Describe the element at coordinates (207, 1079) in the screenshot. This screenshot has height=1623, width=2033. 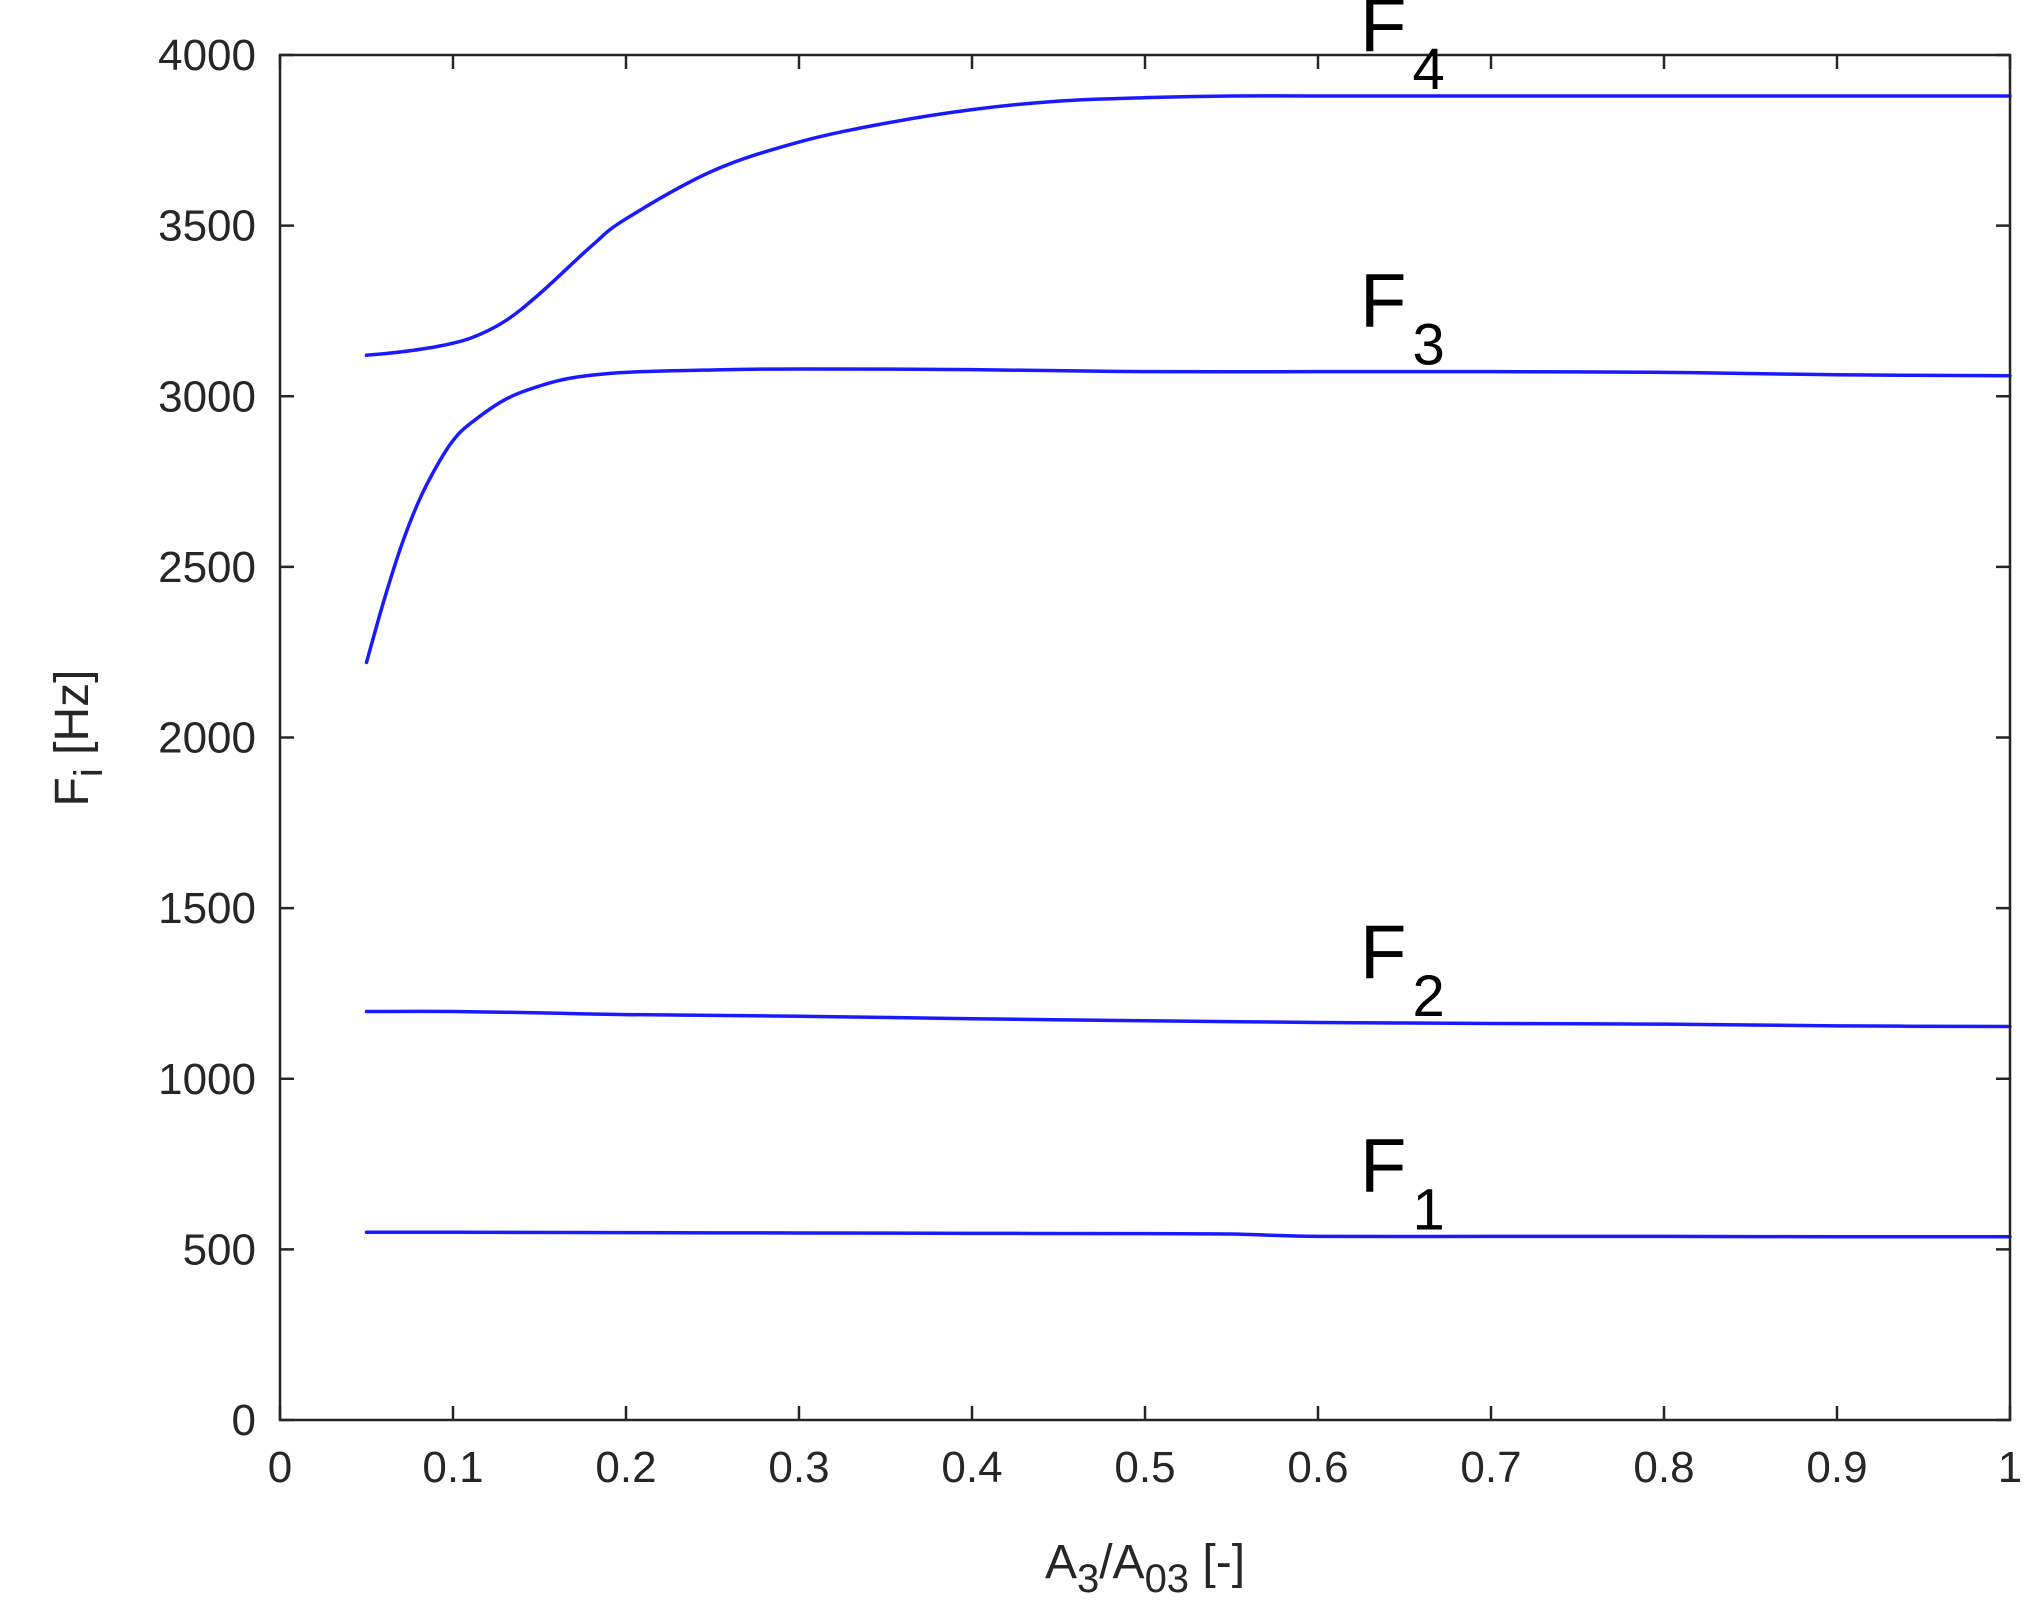
I see `y-tick-label: 1000` at that location.